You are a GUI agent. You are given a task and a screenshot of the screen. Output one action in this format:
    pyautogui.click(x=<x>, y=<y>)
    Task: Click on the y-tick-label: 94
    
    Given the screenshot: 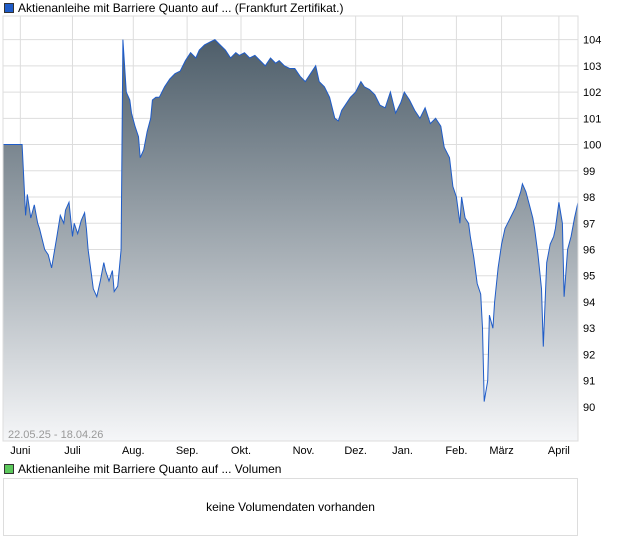 What is the action you would take?
    pyautogui.click(x=589, y=303)
    